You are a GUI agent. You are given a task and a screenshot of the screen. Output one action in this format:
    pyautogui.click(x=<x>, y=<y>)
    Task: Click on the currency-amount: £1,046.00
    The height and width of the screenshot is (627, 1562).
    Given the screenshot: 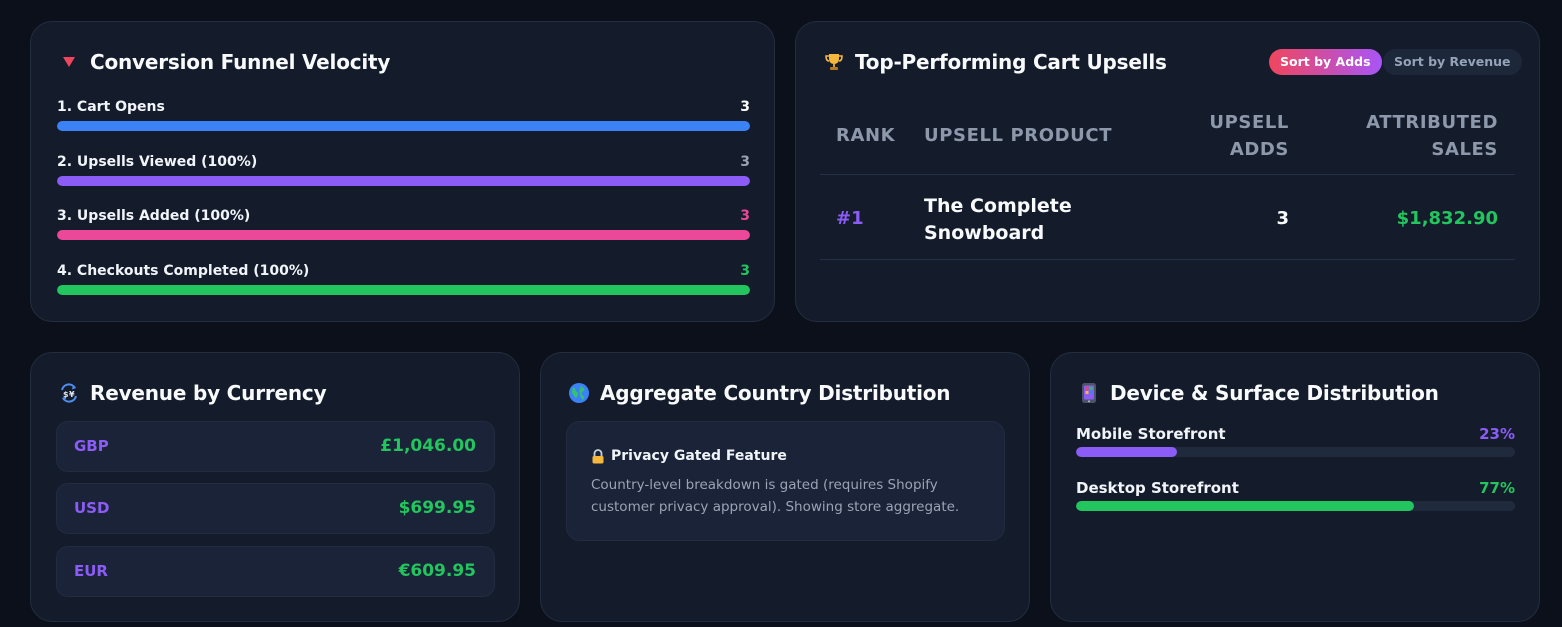 What is the action you would take?
    pyautogui.click(x=428, y=446)
    